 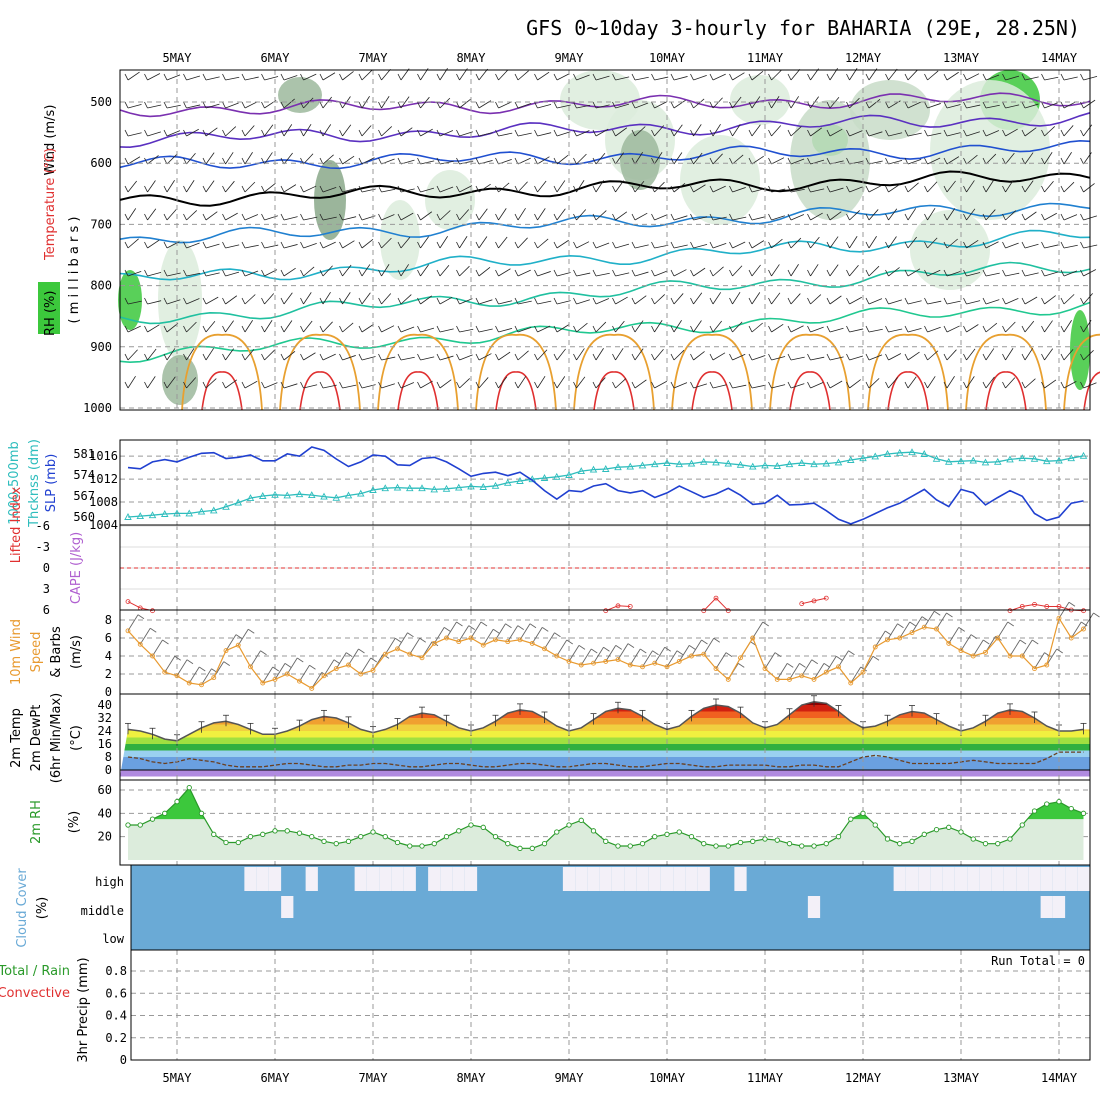 I want to click on thickness-marker, so click(x=936, y=458).